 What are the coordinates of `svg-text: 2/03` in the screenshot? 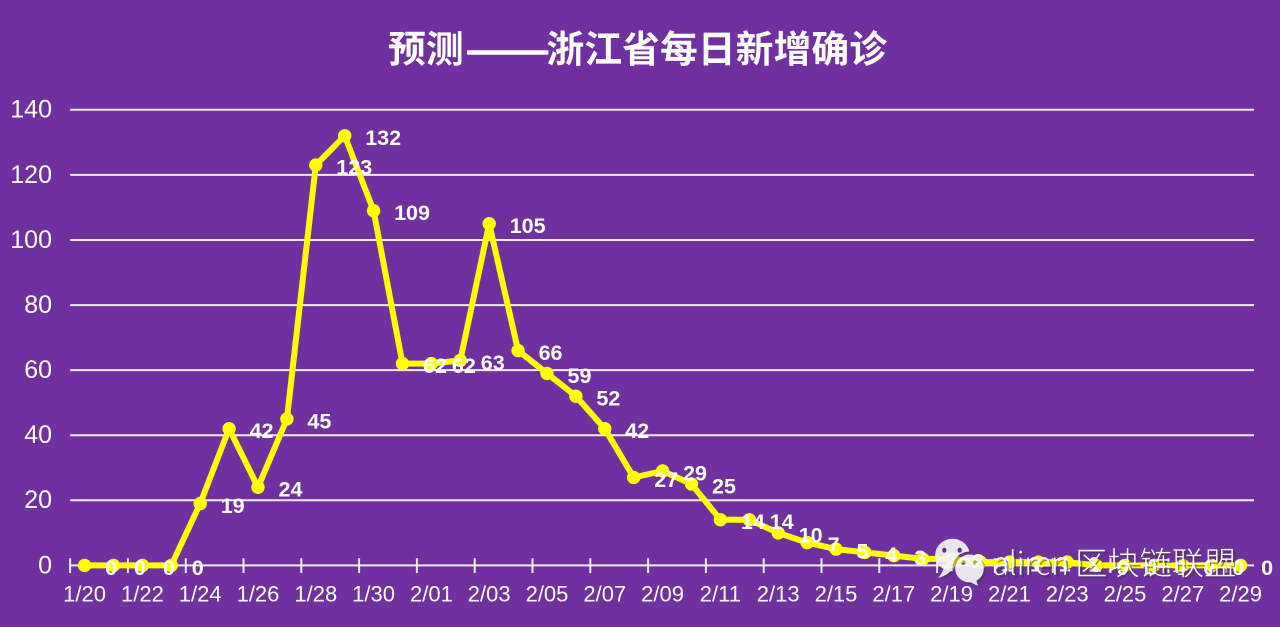 It's located at (489, 594).